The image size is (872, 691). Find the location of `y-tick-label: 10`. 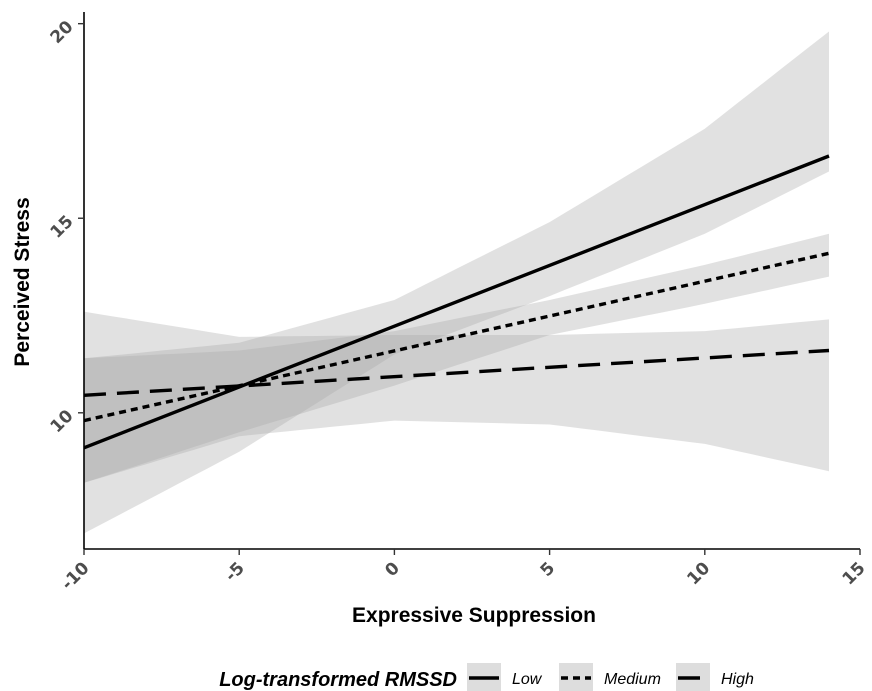

y-tick-label: 10 is located at coordinates (62, 421).